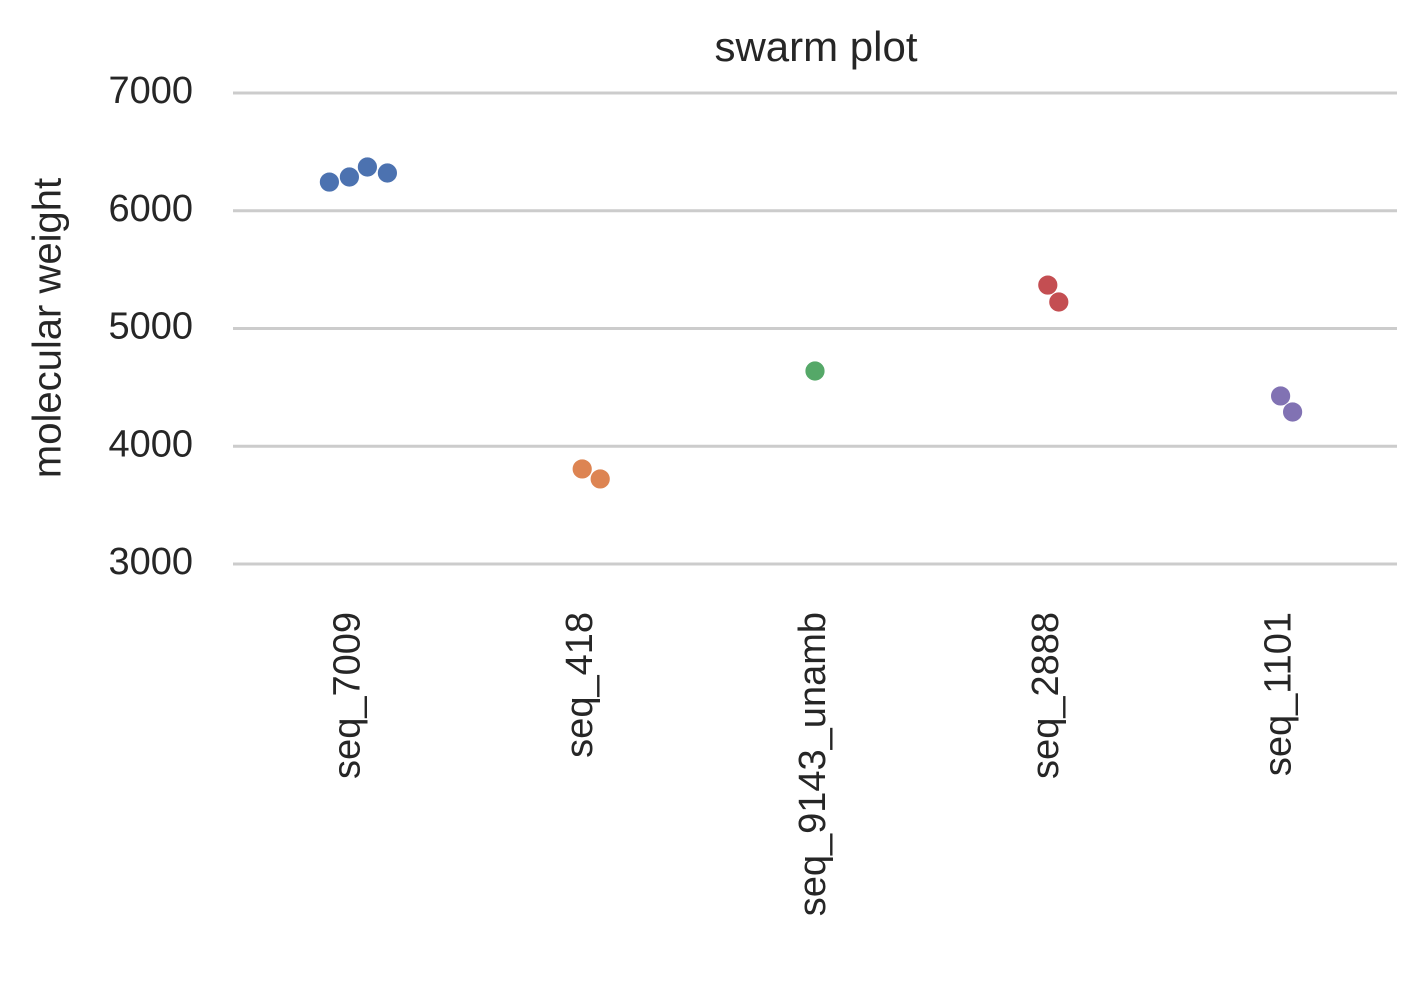 Image resolution: width=1427 pixels, height=1003 pixels. I want to click on y-tick-label: 5000, so click(150, 327).